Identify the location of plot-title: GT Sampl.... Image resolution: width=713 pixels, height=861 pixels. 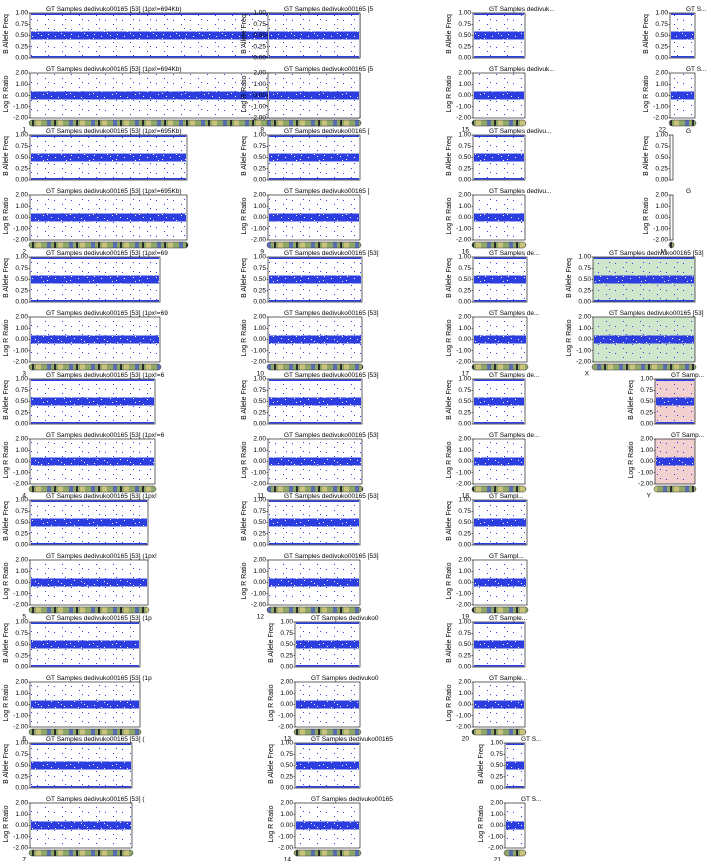
(506, 556).